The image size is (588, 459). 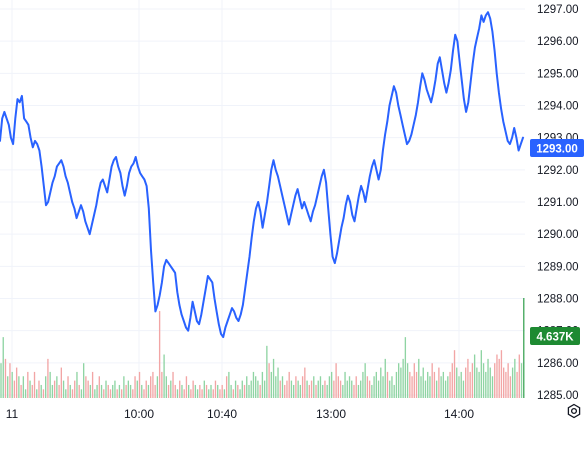 I want to click on x-tick-label: 10:40, so click(x=222, y=414).